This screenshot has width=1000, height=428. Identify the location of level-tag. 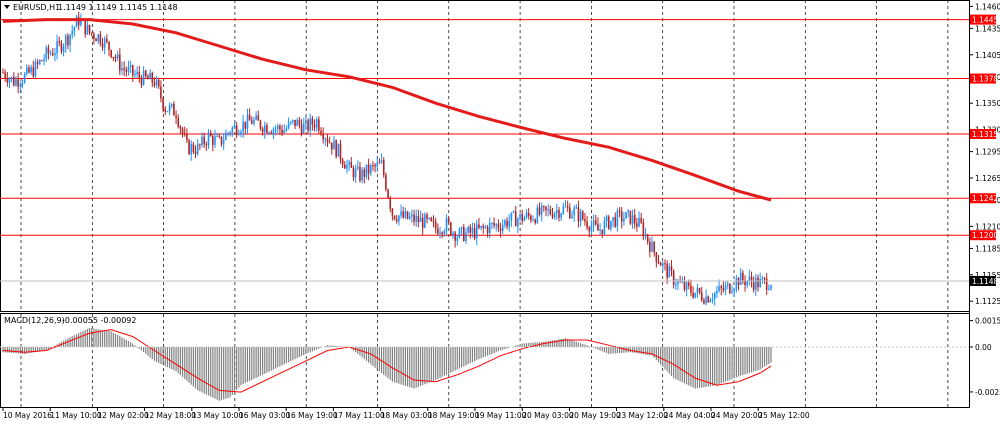
(983, 134).